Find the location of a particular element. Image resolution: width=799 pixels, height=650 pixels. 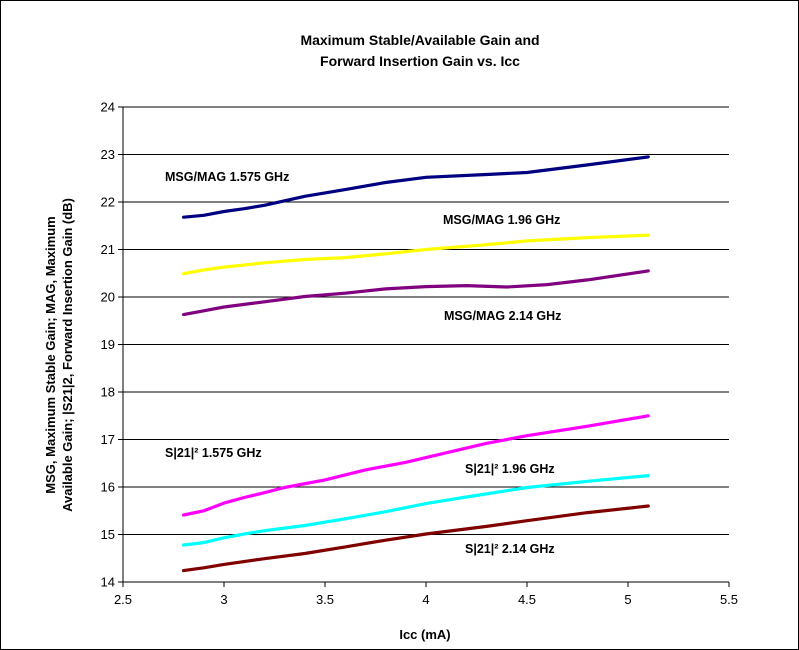

x-tick-label: 5.5 is located at coordinates (729, 599).